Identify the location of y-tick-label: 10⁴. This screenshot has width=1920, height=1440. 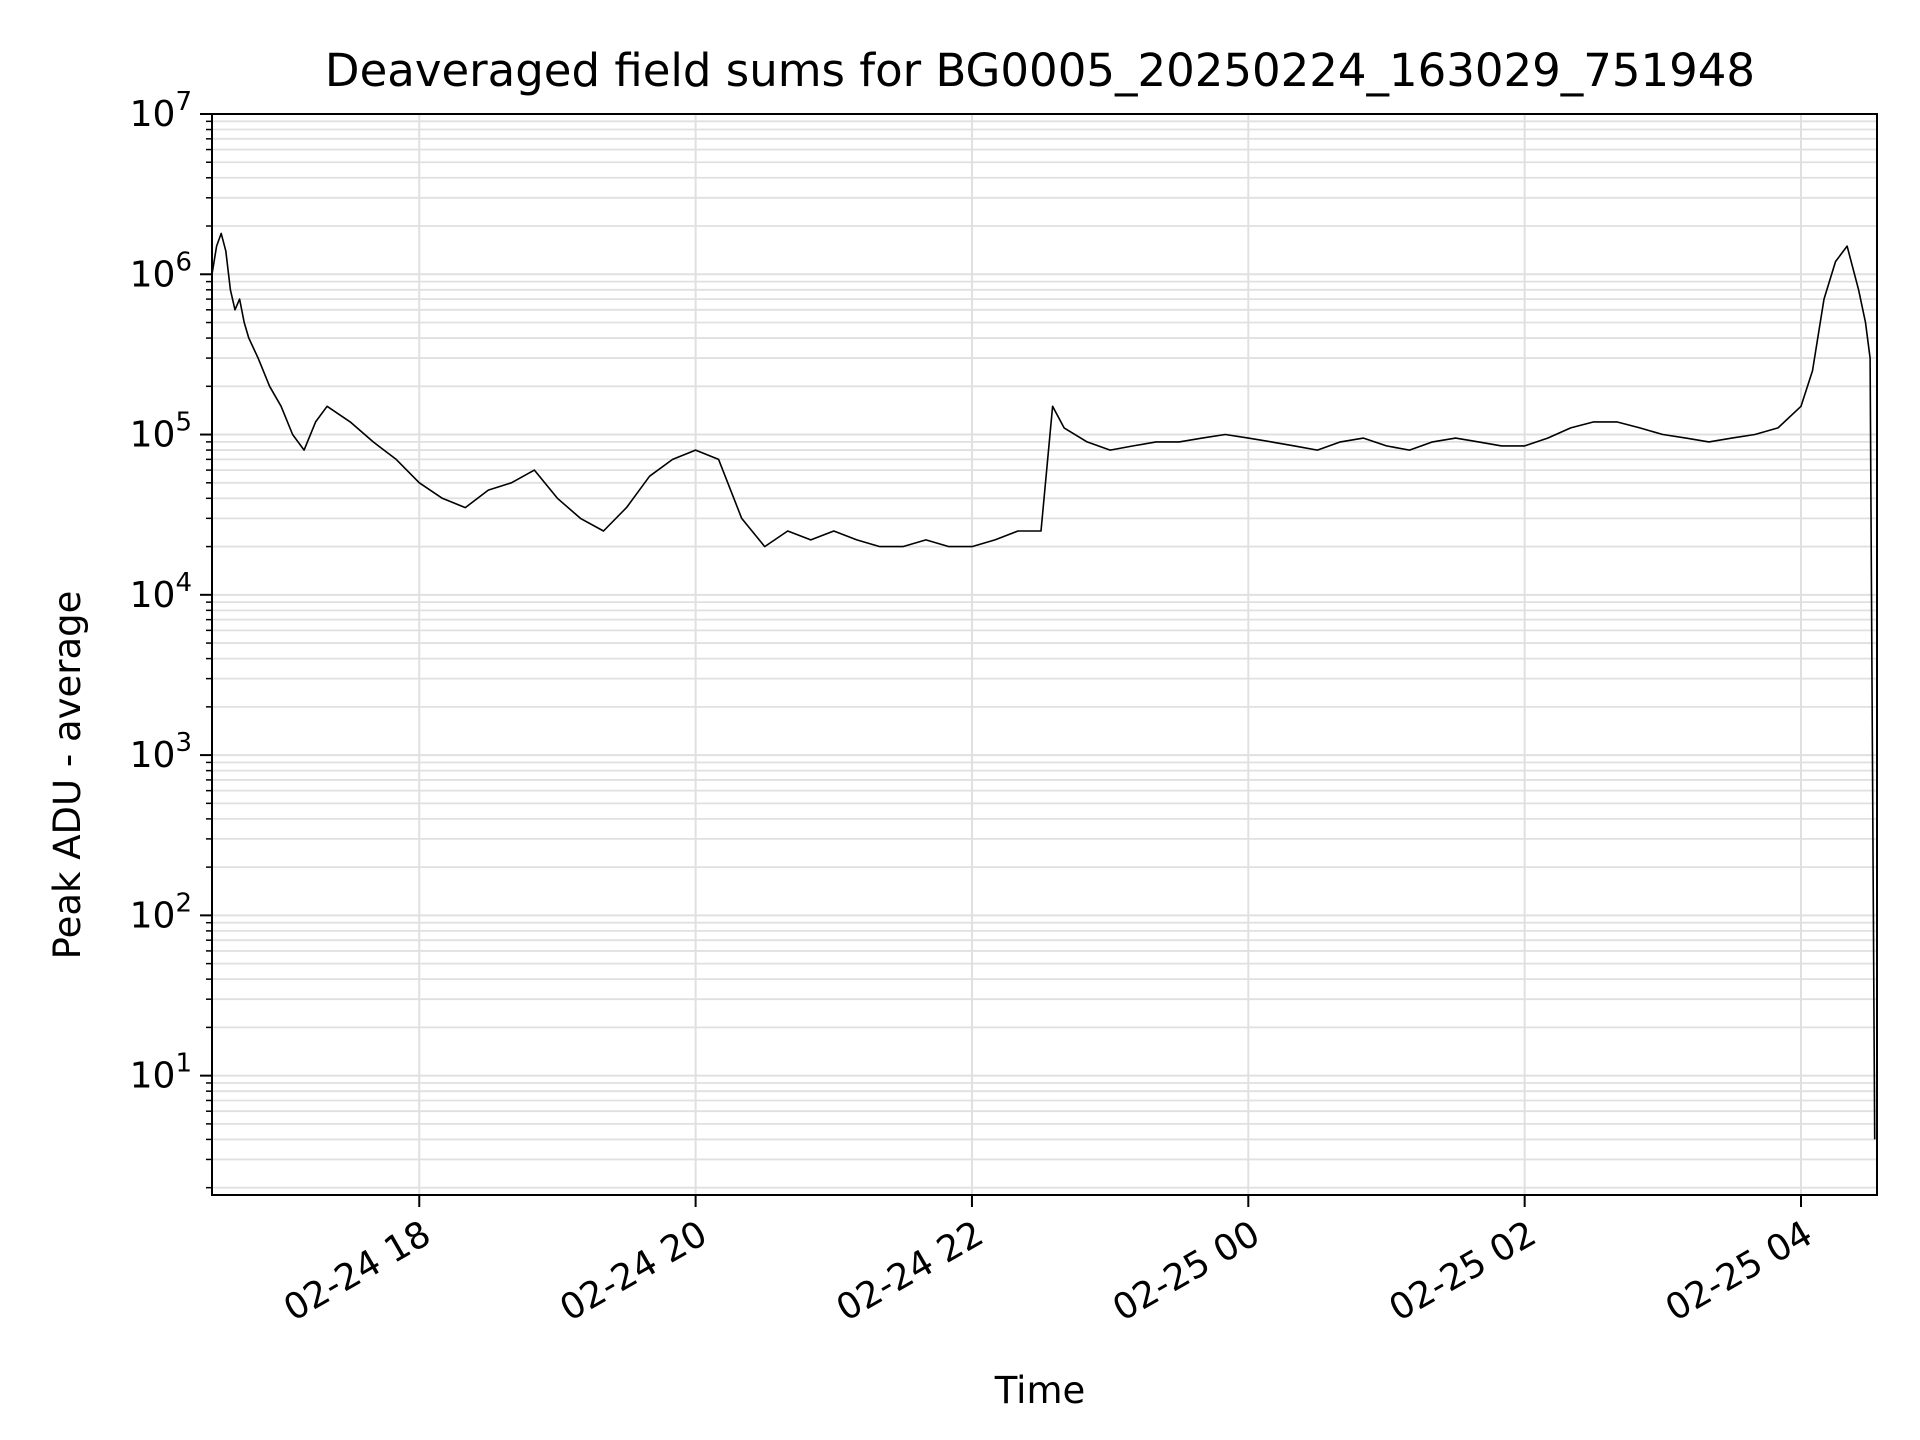
(161, 592).